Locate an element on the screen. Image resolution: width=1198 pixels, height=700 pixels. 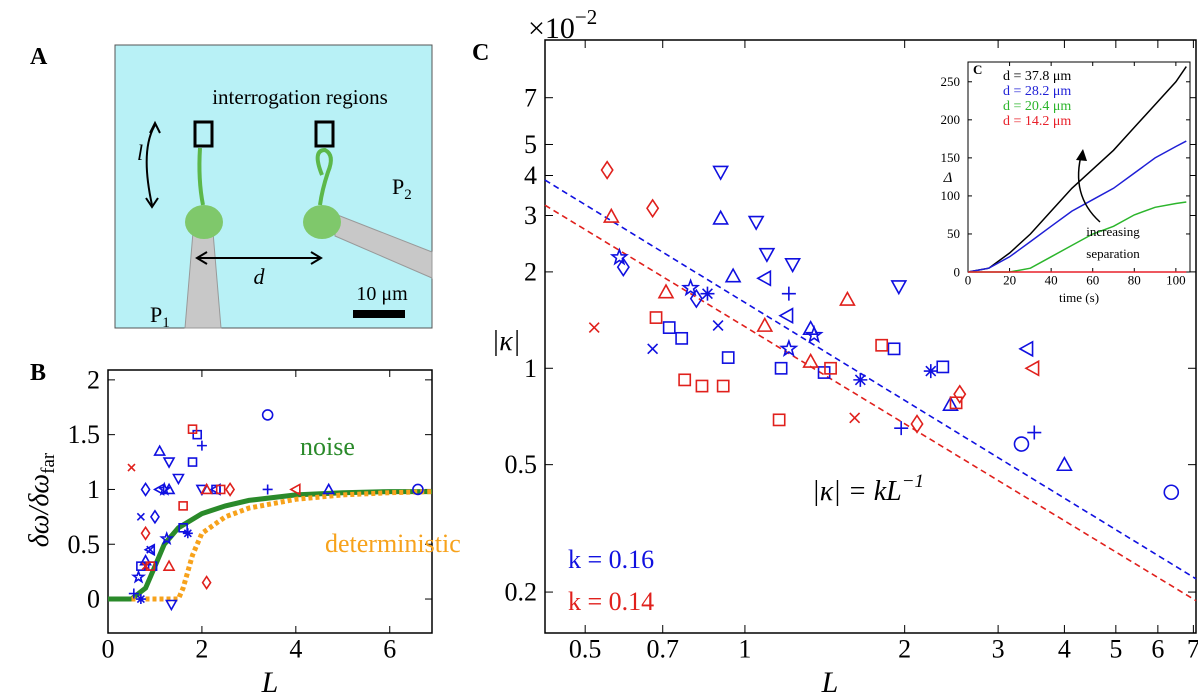
micrograph is located at coordinates (273, 186).